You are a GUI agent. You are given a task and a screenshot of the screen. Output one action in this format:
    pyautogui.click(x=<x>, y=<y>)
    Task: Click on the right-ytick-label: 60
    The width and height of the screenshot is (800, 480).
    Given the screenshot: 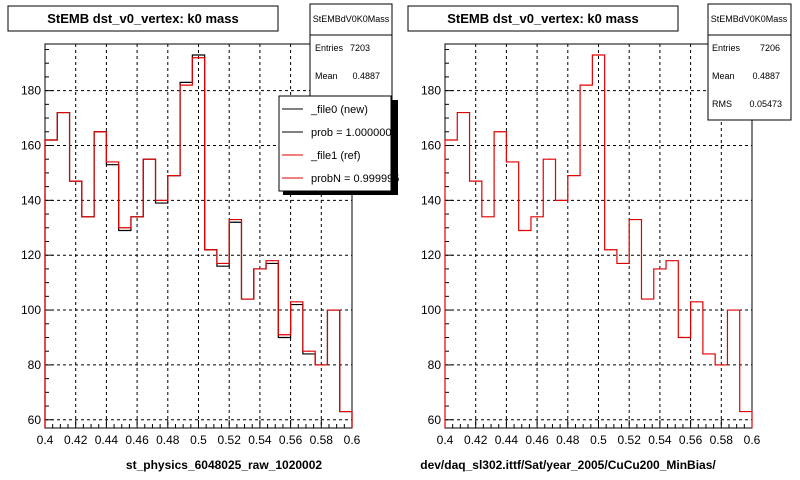 What is the action you would take?
    pyautogui.click(x=435, y=420)
    